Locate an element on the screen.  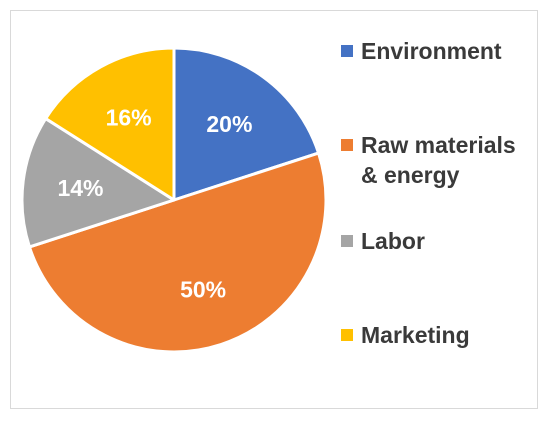
pie-slice-marketing is located at coordinates (110, 124).